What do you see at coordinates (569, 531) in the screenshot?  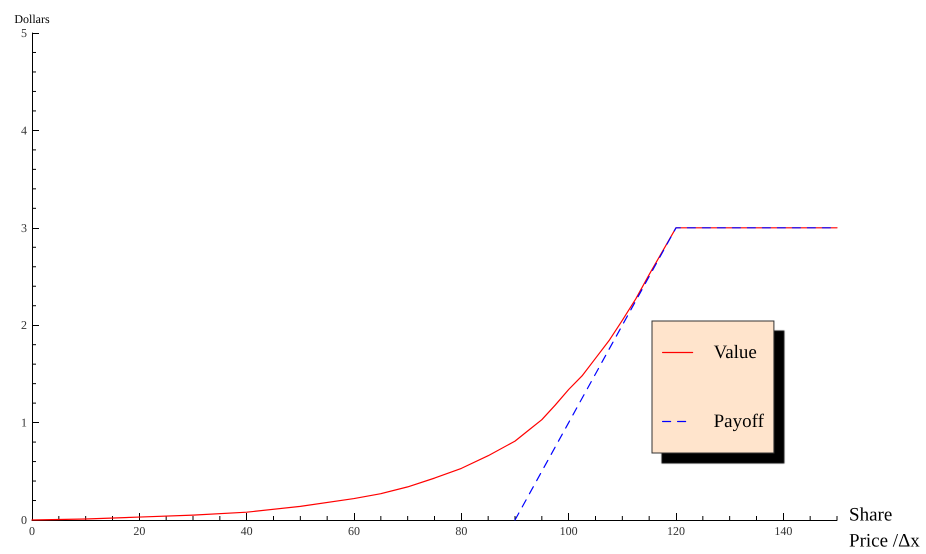 I see `x-tick-label: 100` at bounding box center [569, 531].